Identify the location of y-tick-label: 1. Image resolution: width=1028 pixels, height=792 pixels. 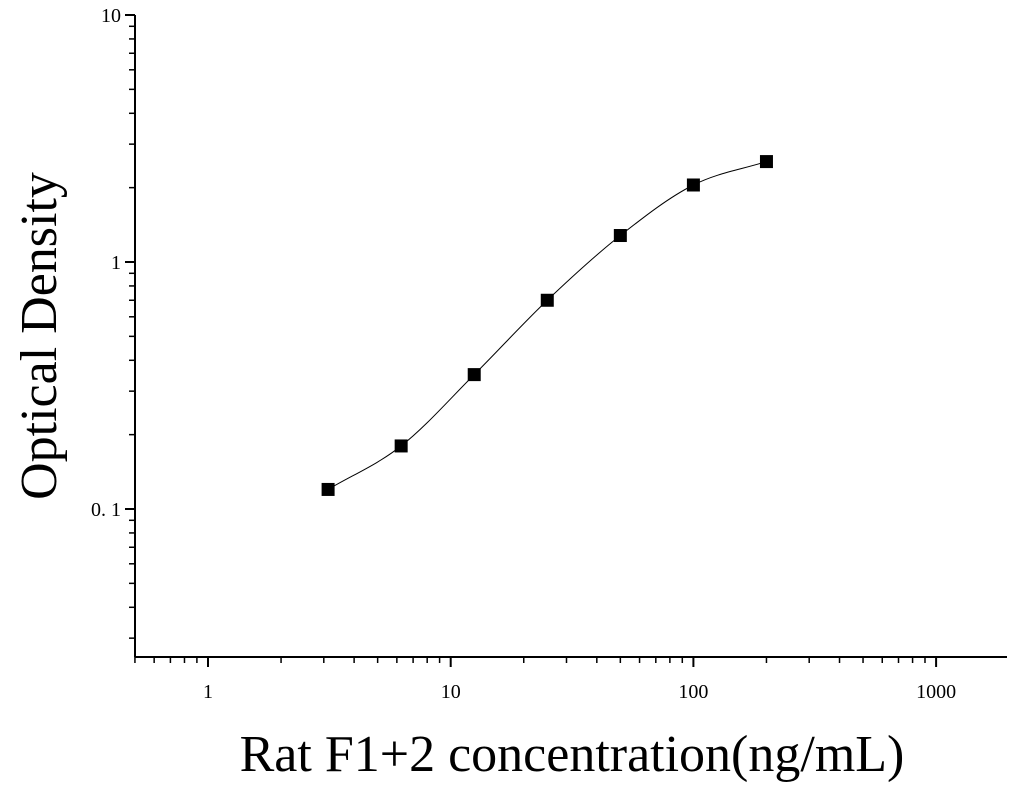
(116, 263).